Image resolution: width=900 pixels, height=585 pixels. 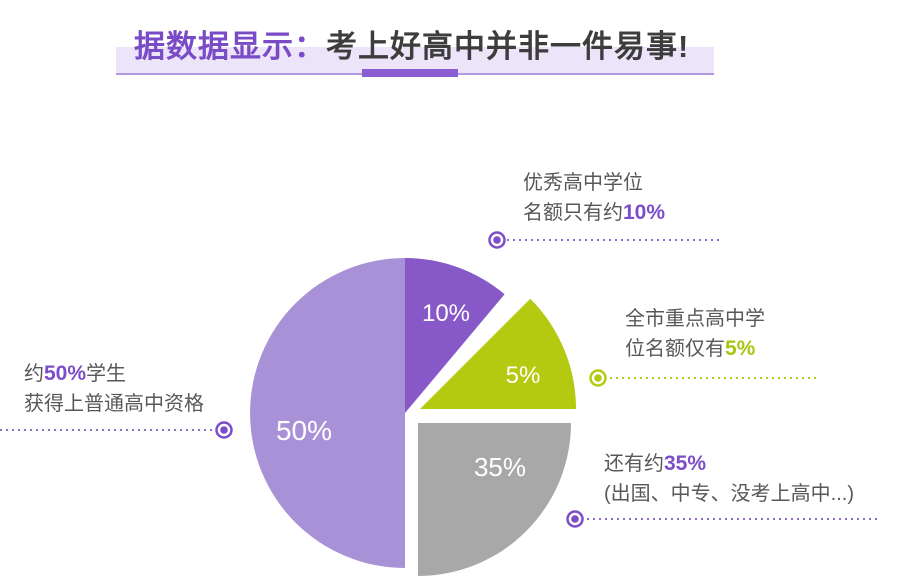 I want to click on leader-marker-5-dot, so click(x=598, y=378).